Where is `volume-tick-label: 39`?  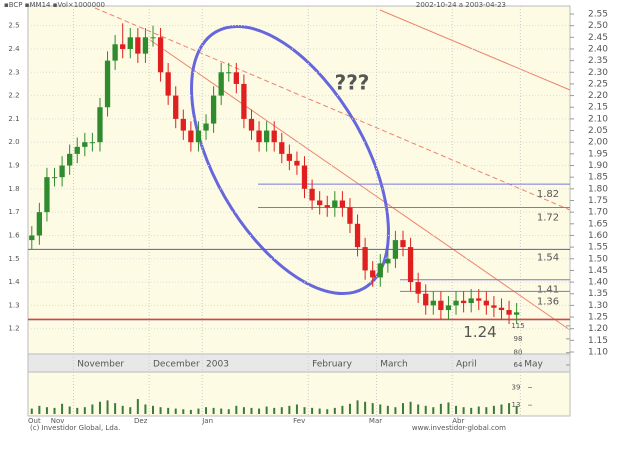
volume-tick-label: 39 is located at coordinates (516, 387).